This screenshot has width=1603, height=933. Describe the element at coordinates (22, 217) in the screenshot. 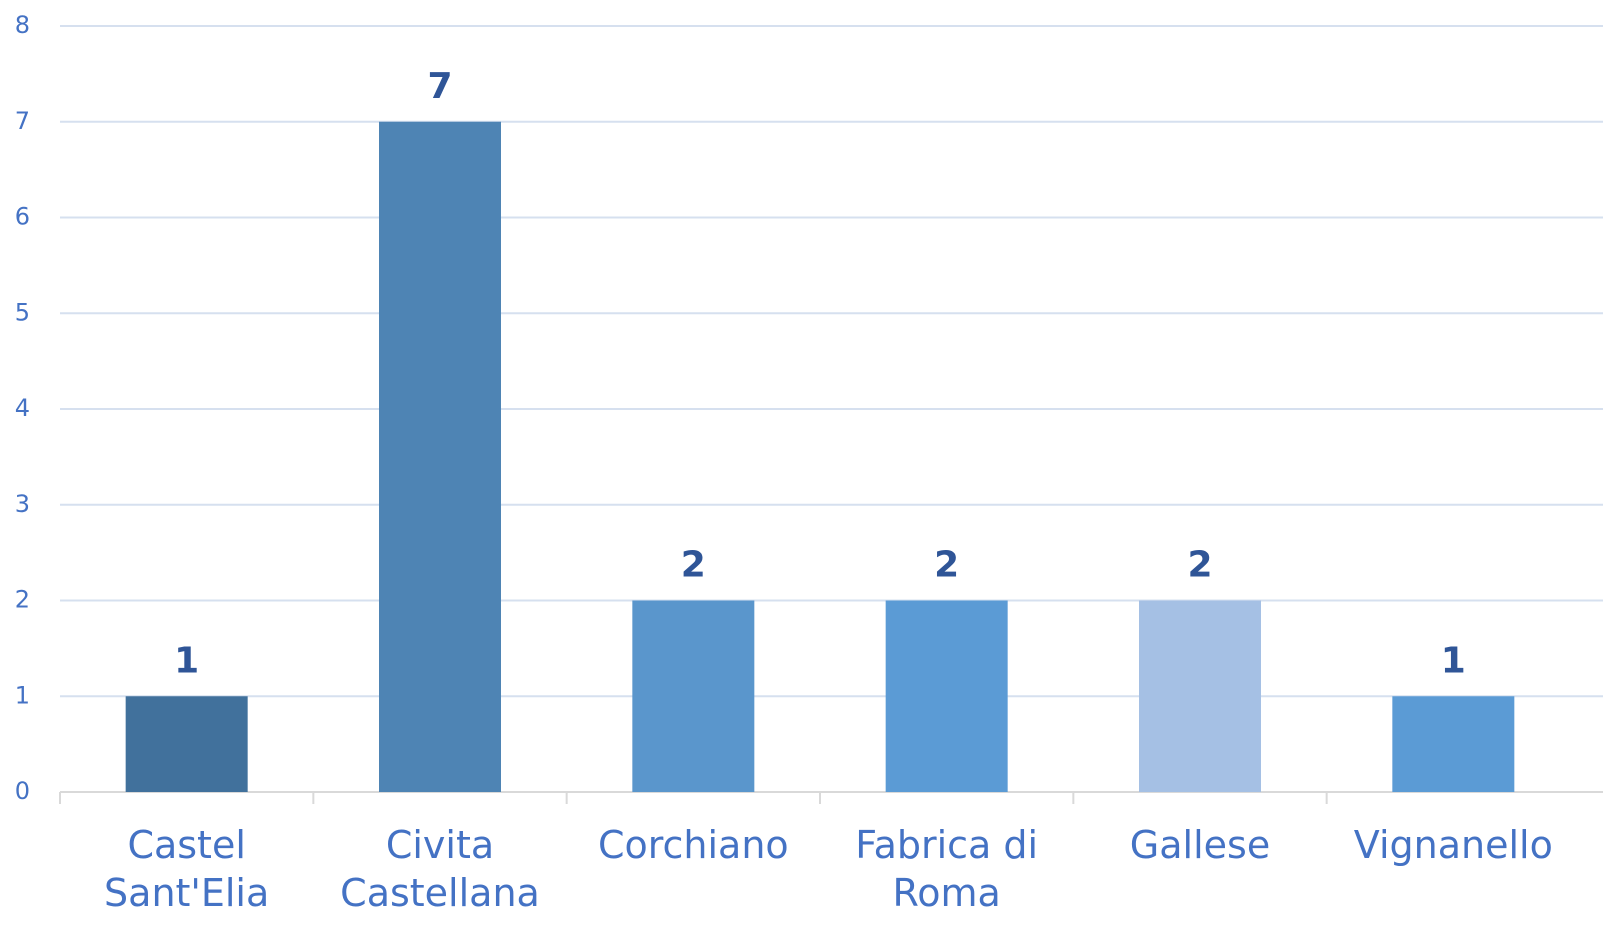

I see `y-tick-label: 6` at that location.